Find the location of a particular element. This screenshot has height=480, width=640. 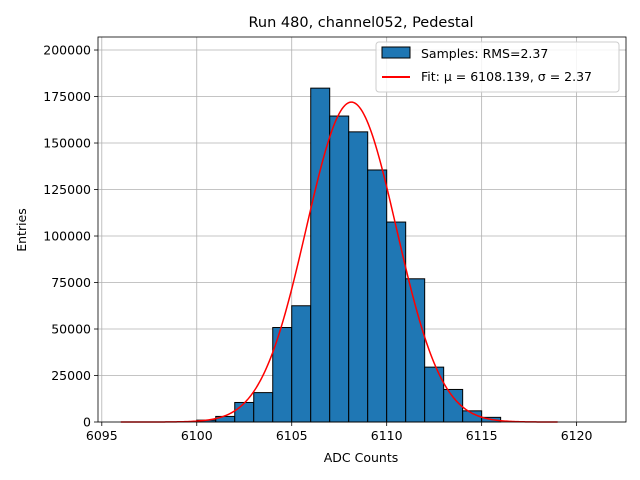

y-axis-label: Entries is located at coordinates (21, 230).